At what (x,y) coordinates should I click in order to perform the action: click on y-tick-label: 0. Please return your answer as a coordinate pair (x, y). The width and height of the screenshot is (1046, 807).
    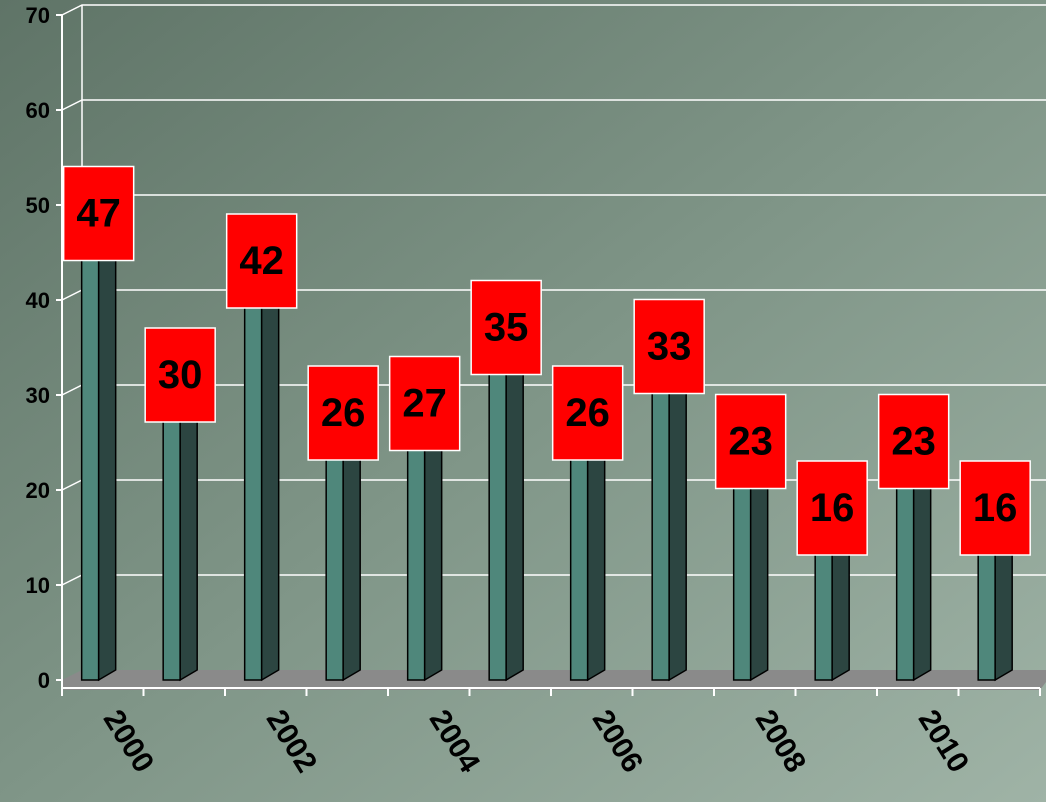
    Looking at the image, I should click on (44, 680).